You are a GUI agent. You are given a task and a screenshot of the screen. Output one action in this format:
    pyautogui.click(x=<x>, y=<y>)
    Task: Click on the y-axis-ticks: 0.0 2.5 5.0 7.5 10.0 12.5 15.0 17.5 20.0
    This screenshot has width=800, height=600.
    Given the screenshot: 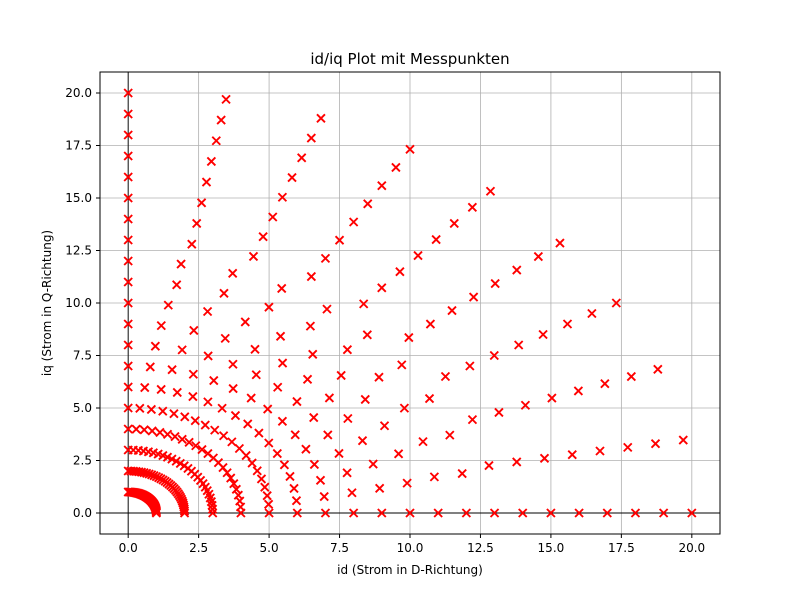 What is the action you would take?
    pyautogui.click(x=82, y=303)
    